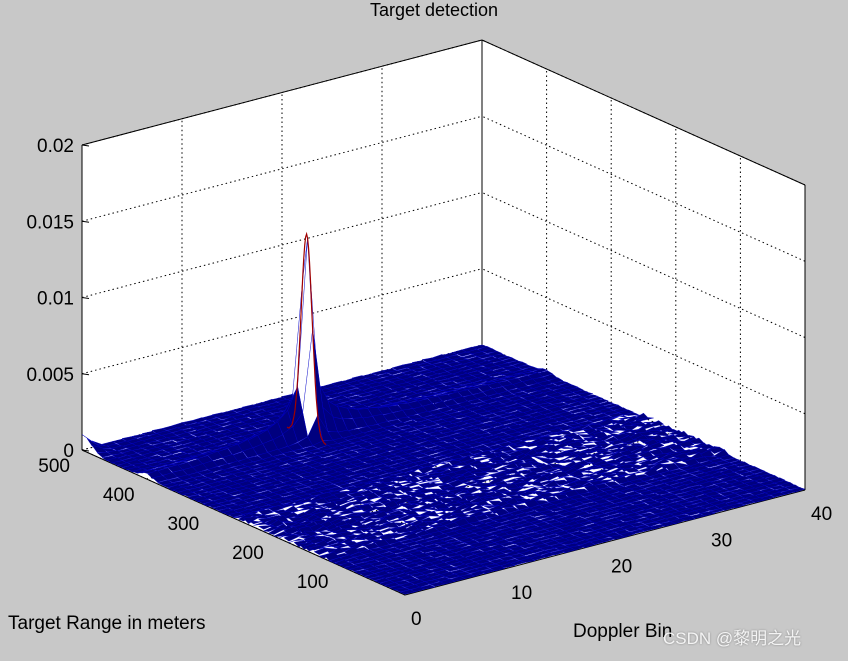  What do you see at coordinates (416, 619) in the screenshot?
I see `doppler-tick-label: 0` at bounding box center [416, 619].